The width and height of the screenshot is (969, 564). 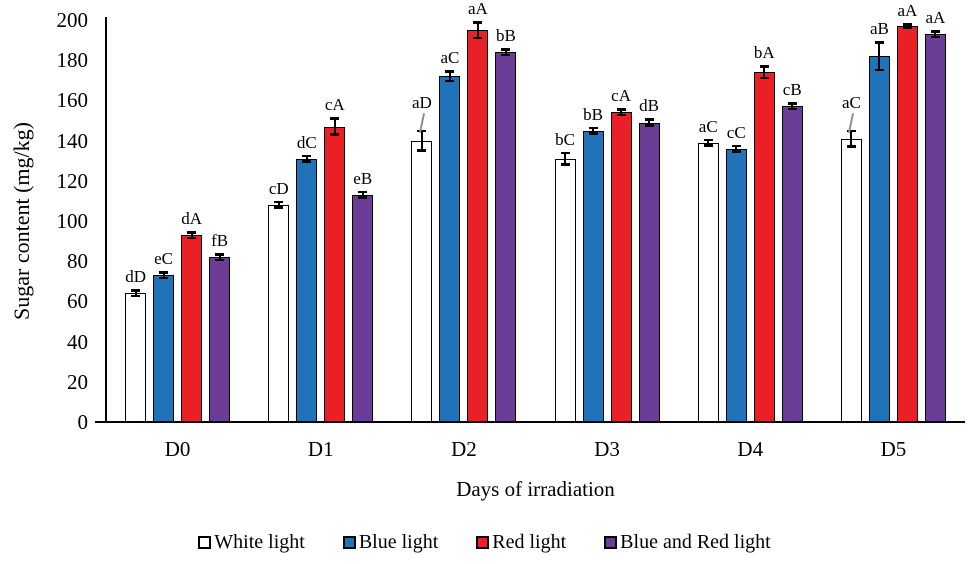 What do you see at coordinates (77, 301) in the screenshot?
I see `y-tick-label: 60` at bounding box center [77, 301].